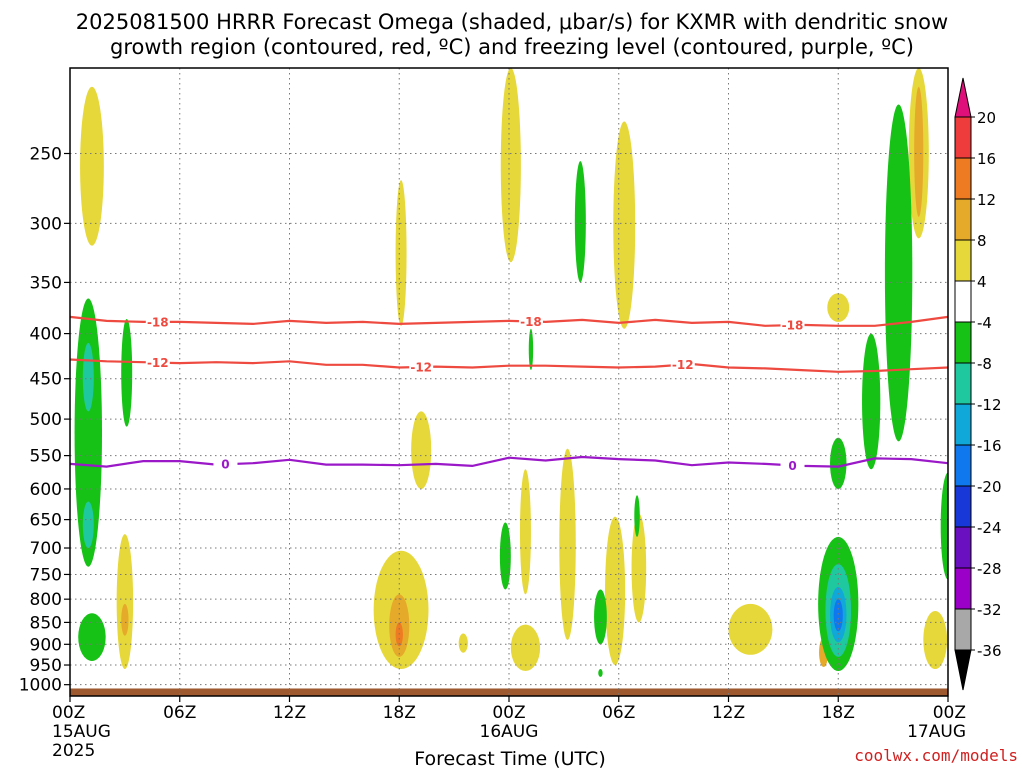 Image resolution: width=1024 pixels, height=768 pixels. I want to click on x-tick-label-6: 12Z, so click(728, 713).